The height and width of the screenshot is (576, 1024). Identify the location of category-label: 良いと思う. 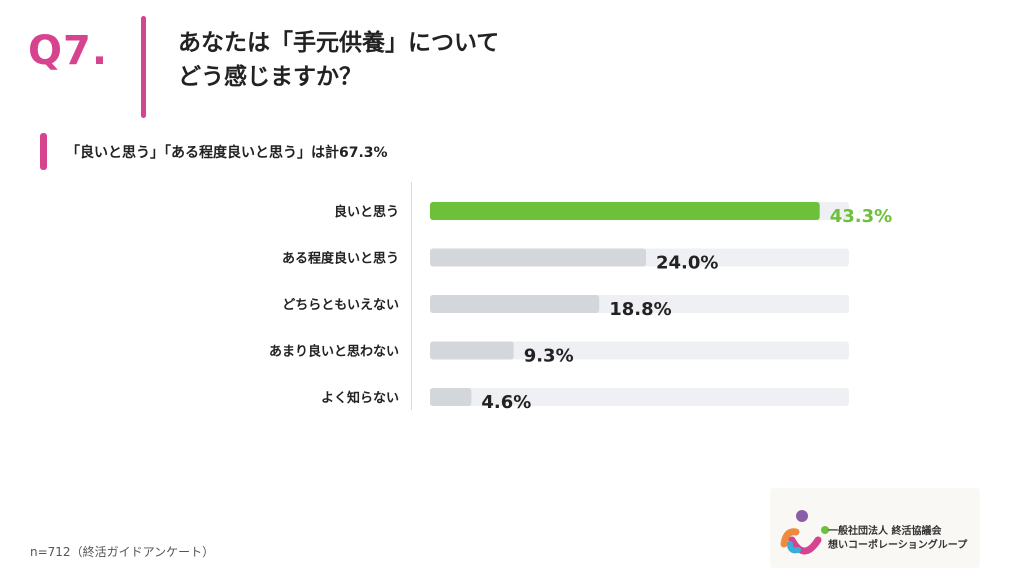
(366, 212).